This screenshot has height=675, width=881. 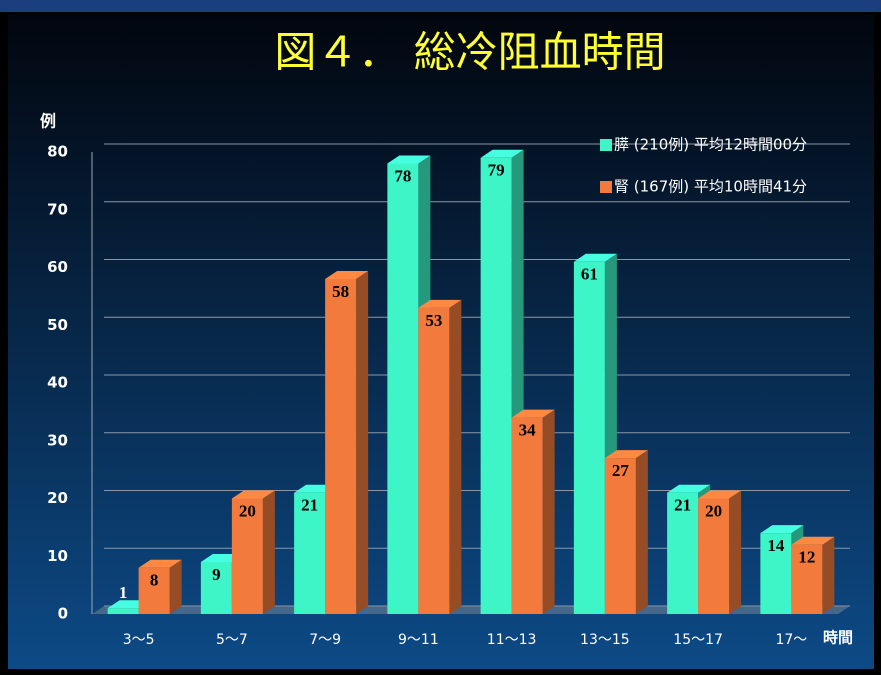 What do you see at coordinates (791, 640) in the screenshot?
I see `x-tick-label: 17～` at bounding box center [791, 640].